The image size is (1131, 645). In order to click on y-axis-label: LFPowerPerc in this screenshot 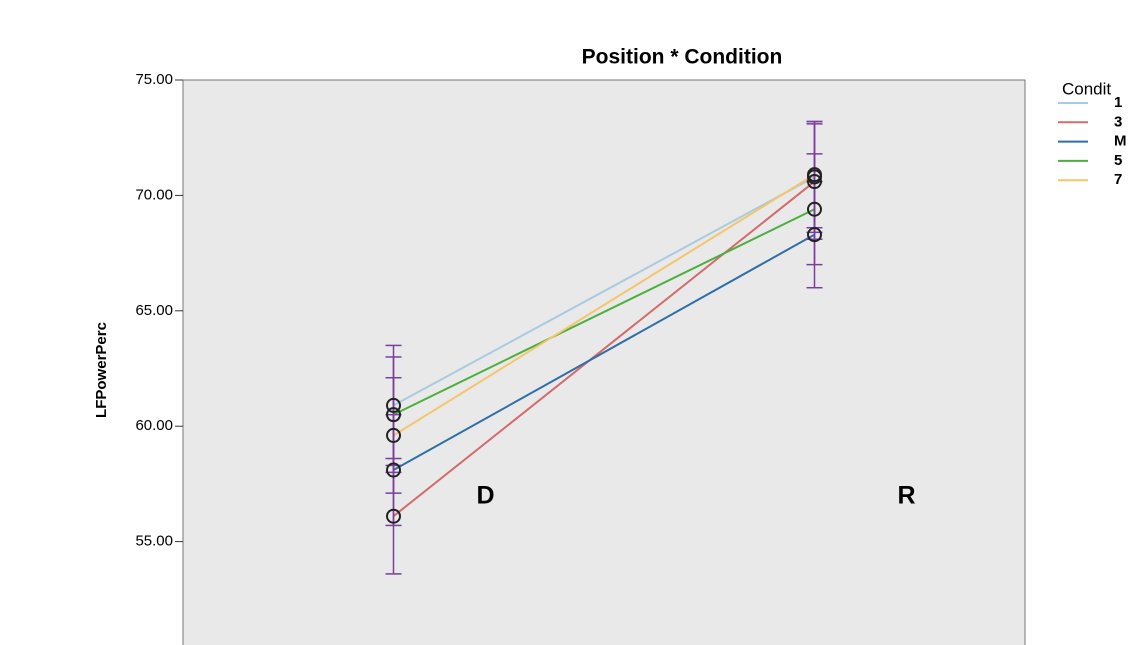, I will do `click(101, 370)`.